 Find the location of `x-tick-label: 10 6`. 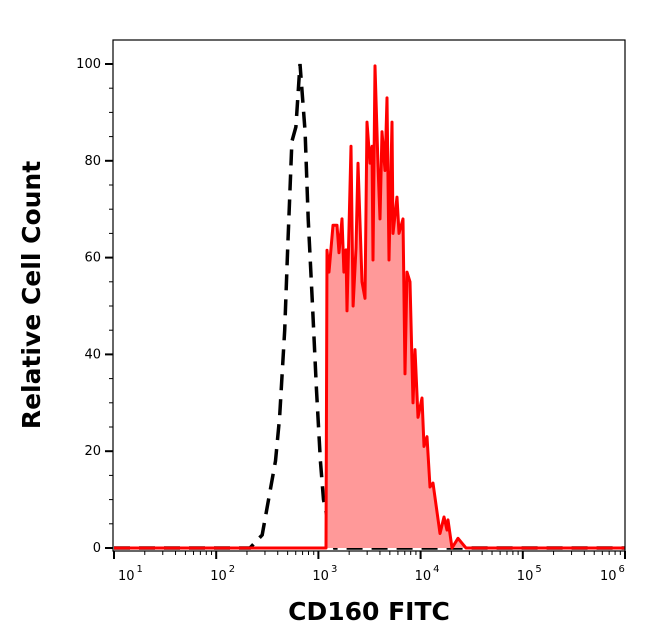

x-tick-label: 10 6 is located at coordinates (612, 574).